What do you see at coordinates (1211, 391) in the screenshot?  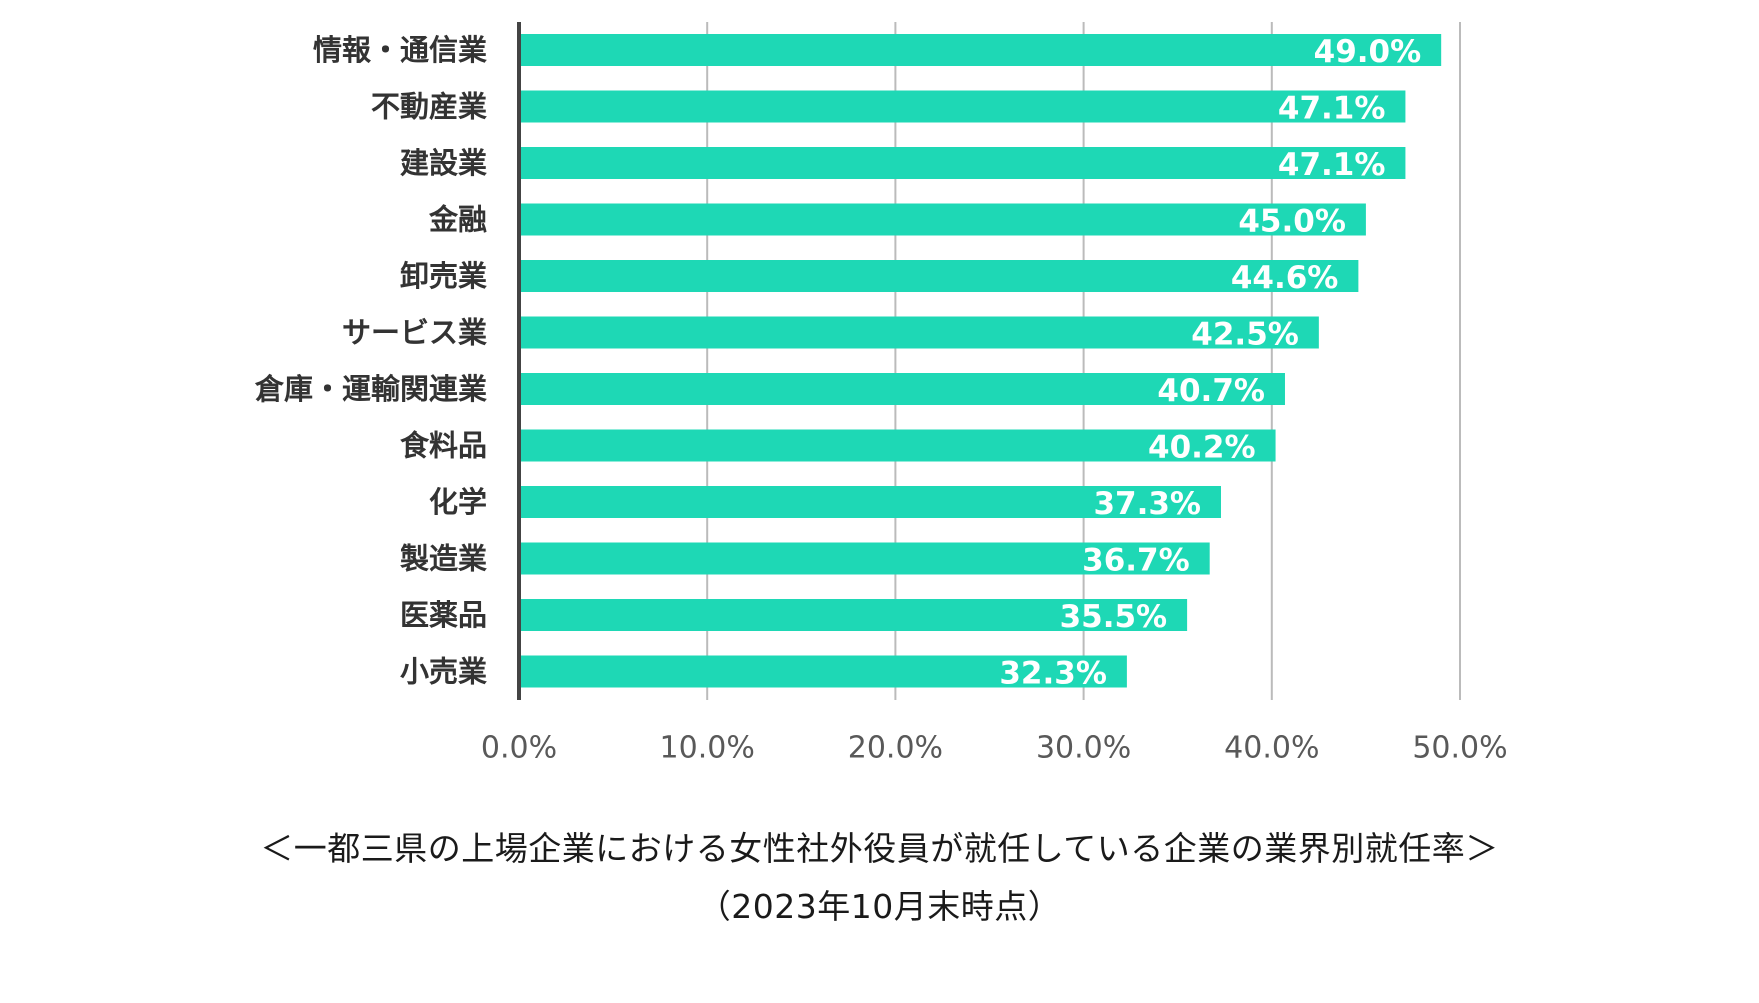 I see `data-label: 40.7%` at bounding box center [1211, 391].